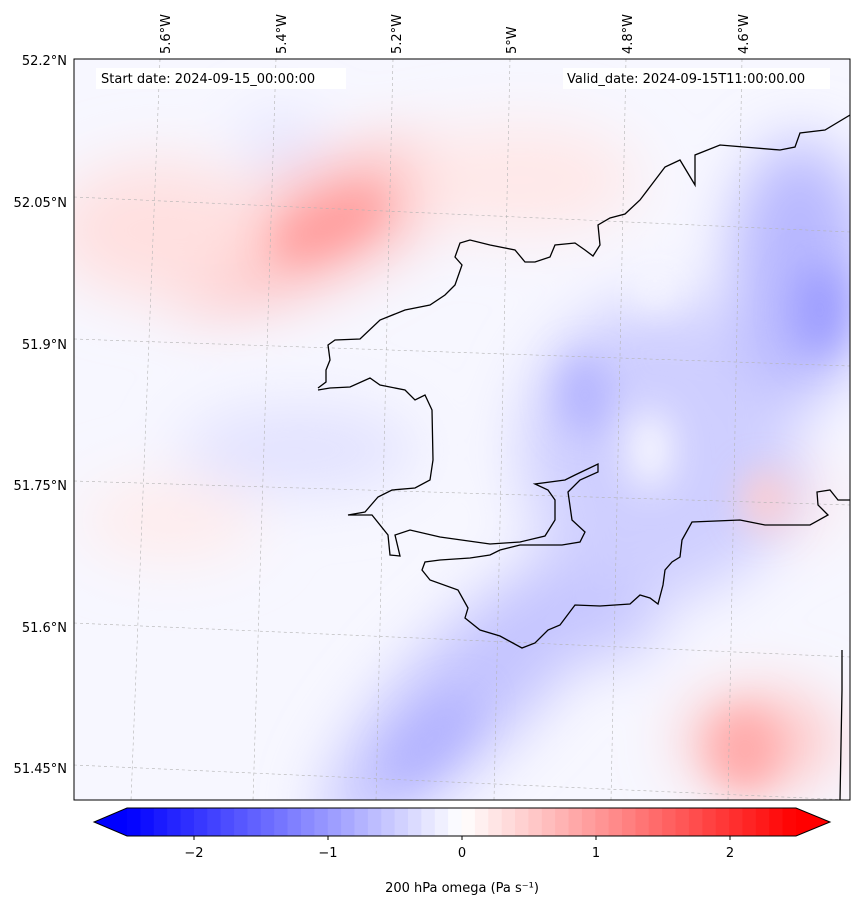  I want to click on lon-label: 5.2°W, so click(397, 34).